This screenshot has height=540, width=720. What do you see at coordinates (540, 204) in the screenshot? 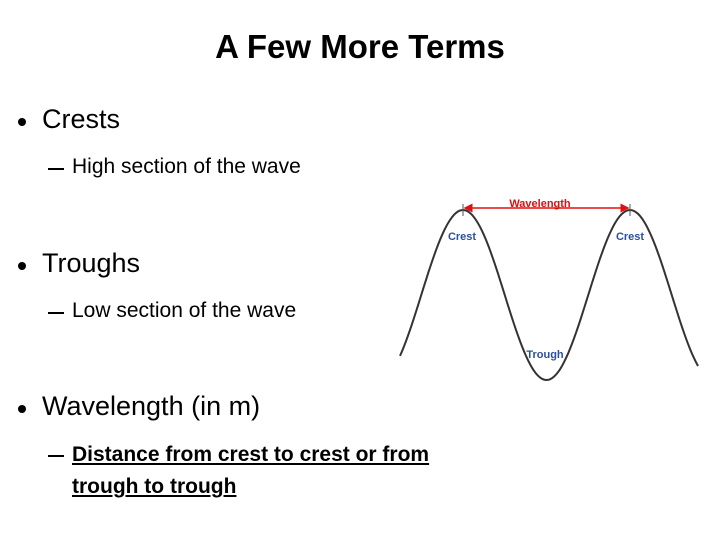
I see `wavelength-label: Wavelength` at bounding box center [540, 204].